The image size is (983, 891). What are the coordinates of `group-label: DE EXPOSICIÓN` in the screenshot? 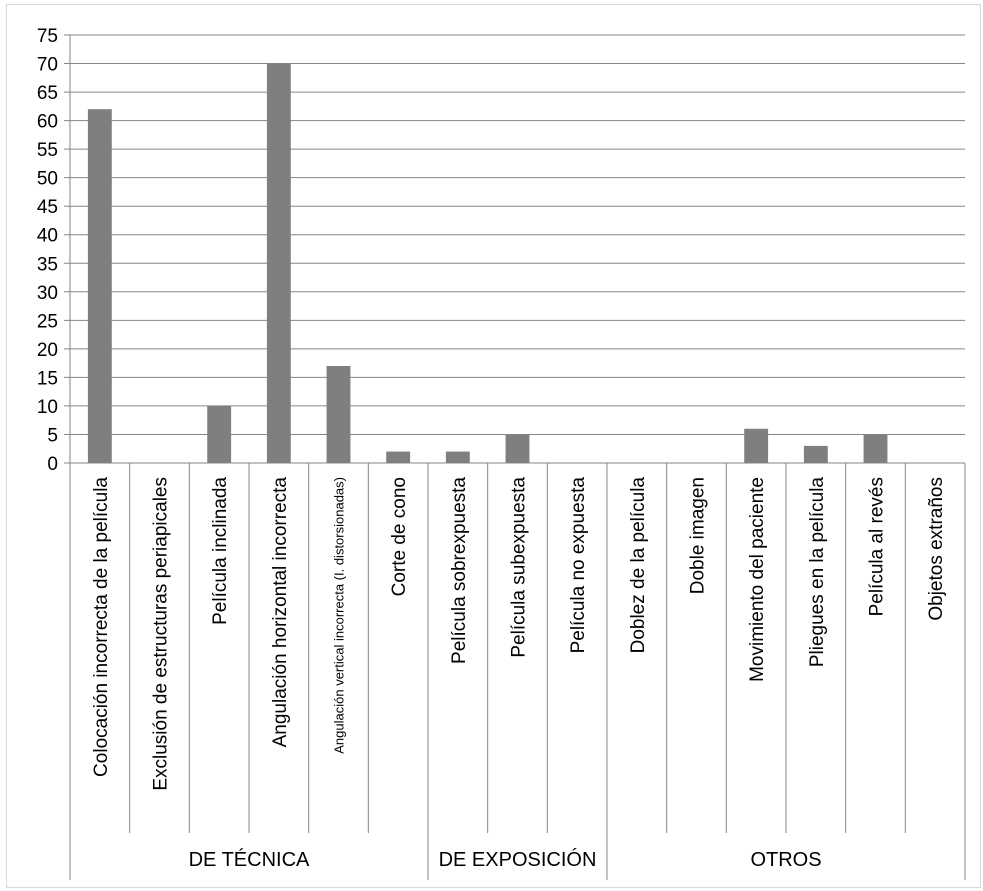 It's located at (518, 859).